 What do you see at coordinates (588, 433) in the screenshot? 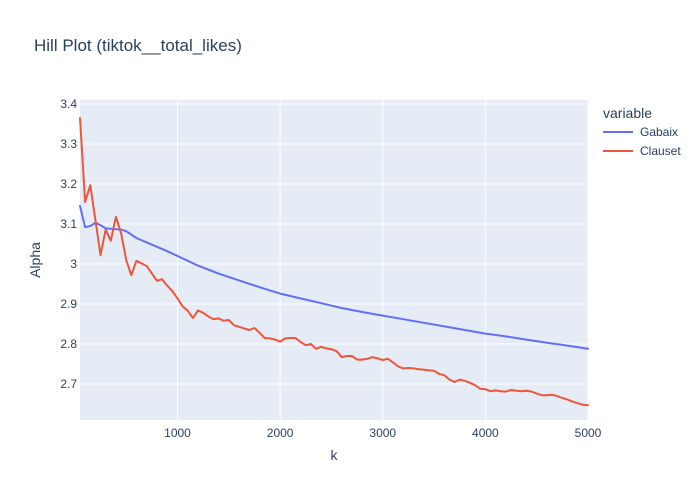
I see `x-tick-label: 5000` at bounding box center [588, 433].